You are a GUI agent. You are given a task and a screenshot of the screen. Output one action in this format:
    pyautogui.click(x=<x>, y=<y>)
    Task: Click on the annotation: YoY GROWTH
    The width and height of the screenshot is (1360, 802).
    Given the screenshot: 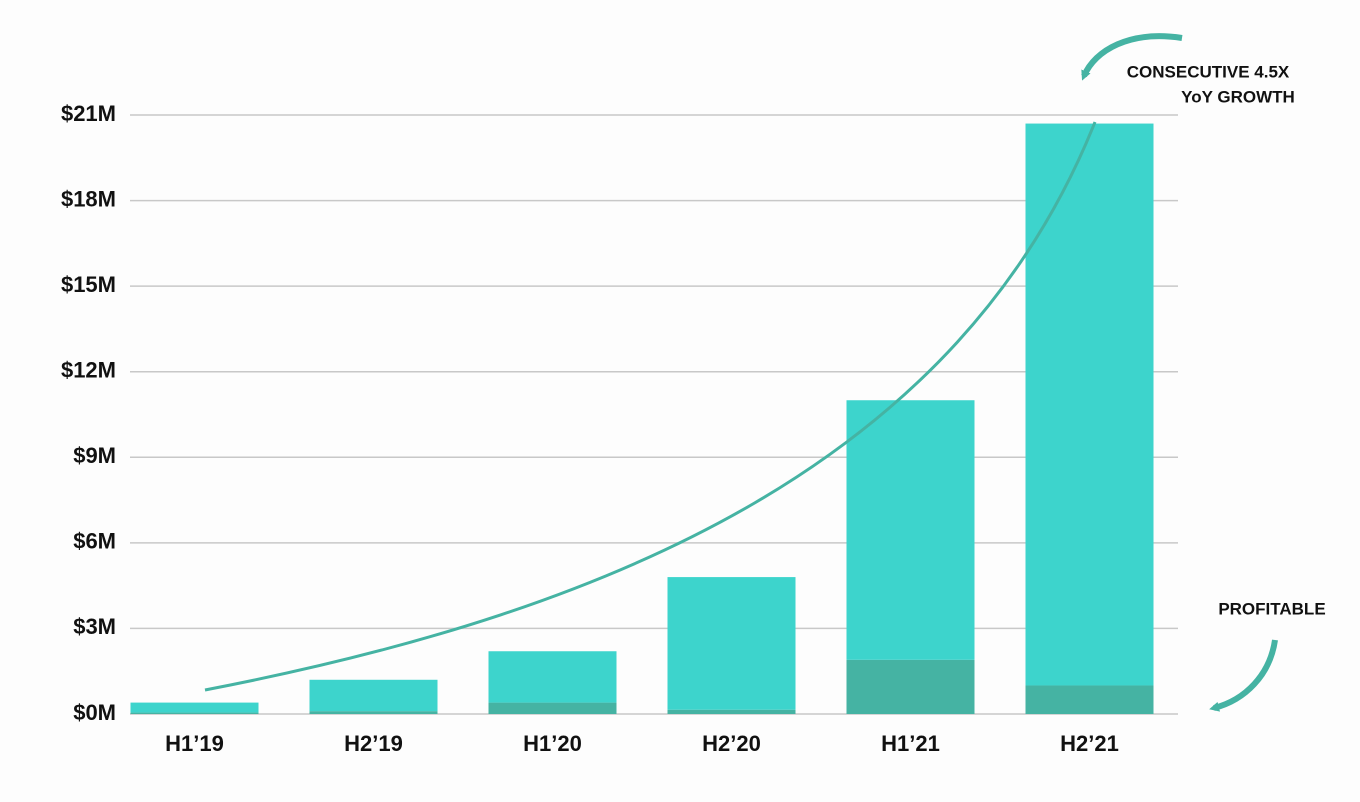 What is the action you would take?
    pyautogui.click(x=1238, y=96)
    